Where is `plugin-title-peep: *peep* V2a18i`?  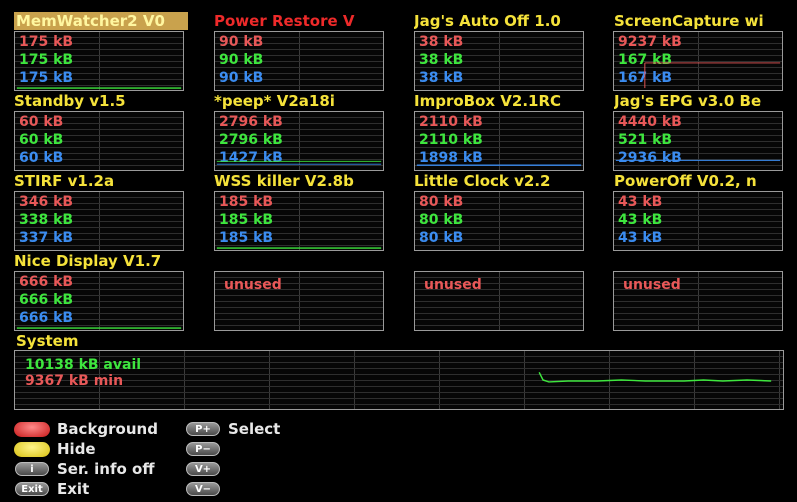
plugin-title-peep: *peep* V2a18i is located at coordinates (274, 101).